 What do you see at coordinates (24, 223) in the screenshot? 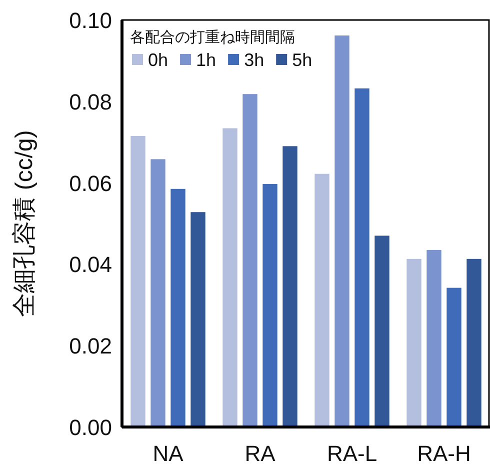
I see `y-axis-title: 全細孔容積 (cc/g)` at bounding box center [24, 223].